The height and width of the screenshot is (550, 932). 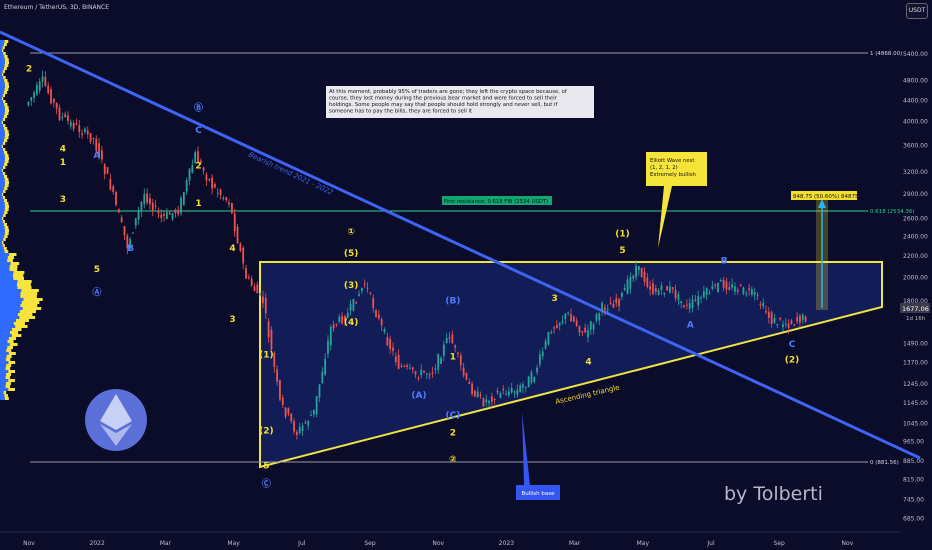 What do you see at coordinates (538, 494) in the screenshot?
I see `bullish-base-text: Bullish base` at bounding box center [538, 494].